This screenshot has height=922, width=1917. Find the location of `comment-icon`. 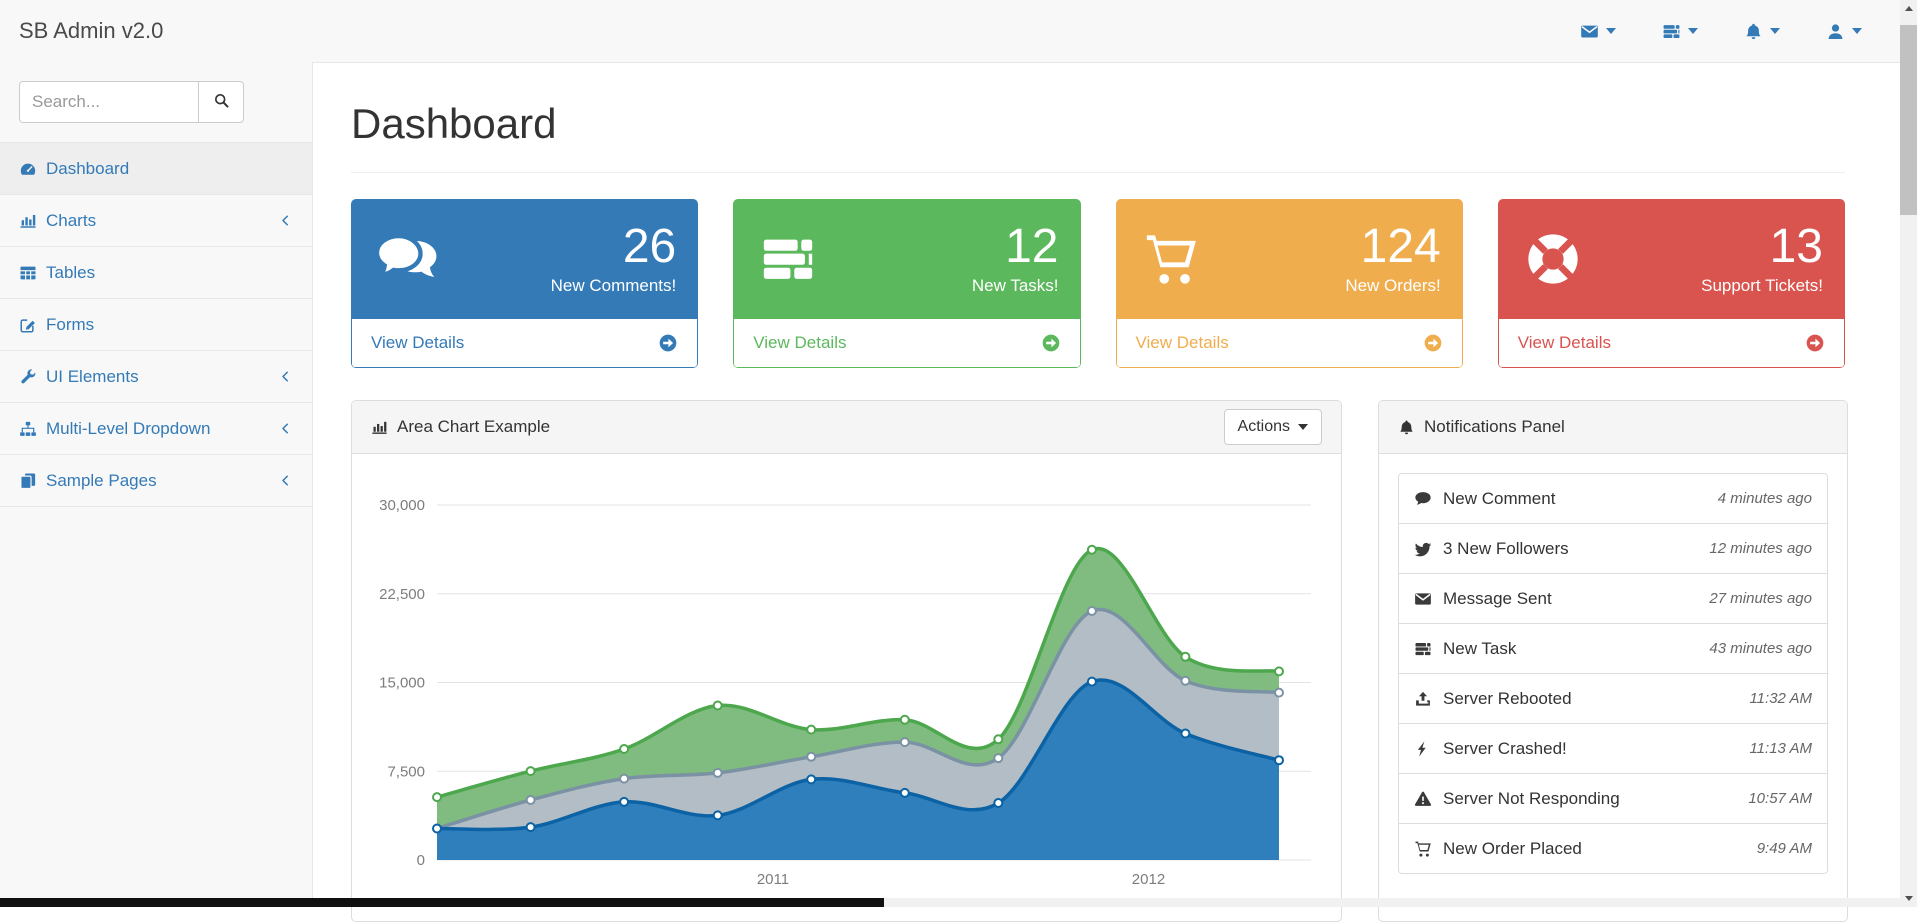

comment-icon is located at coordinates (1428, 499).